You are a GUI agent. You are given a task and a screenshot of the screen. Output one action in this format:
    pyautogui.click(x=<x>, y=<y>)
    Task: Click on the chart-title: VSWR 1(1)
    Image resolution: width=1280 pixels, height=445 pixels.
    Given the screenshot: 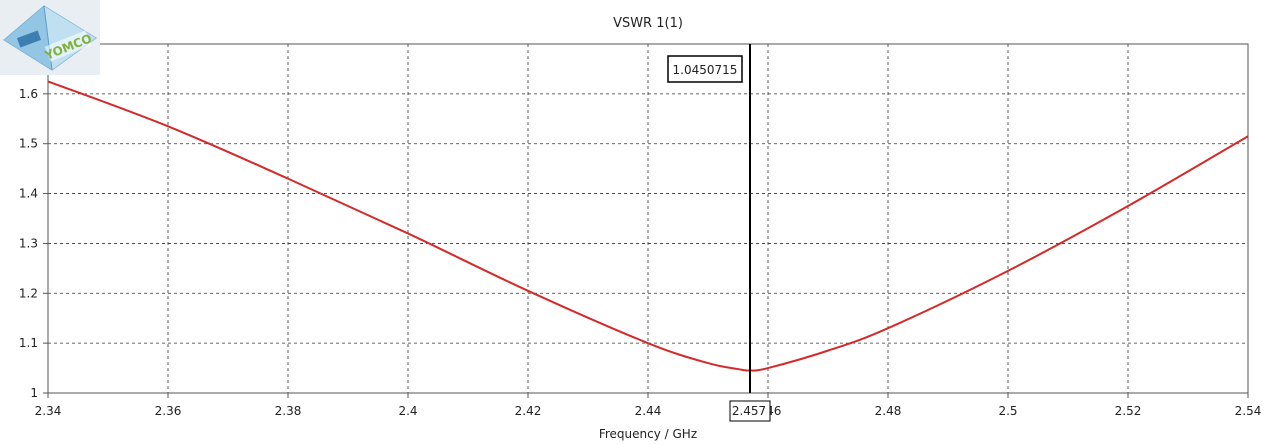 What is the action you would take?
    pyautogui.click(x=648, y=23)
    